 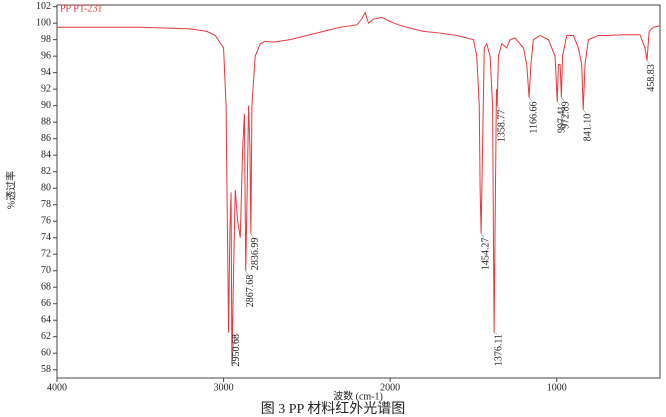 I want to click on y-tick-label: 80, so click(x=46, y=187).